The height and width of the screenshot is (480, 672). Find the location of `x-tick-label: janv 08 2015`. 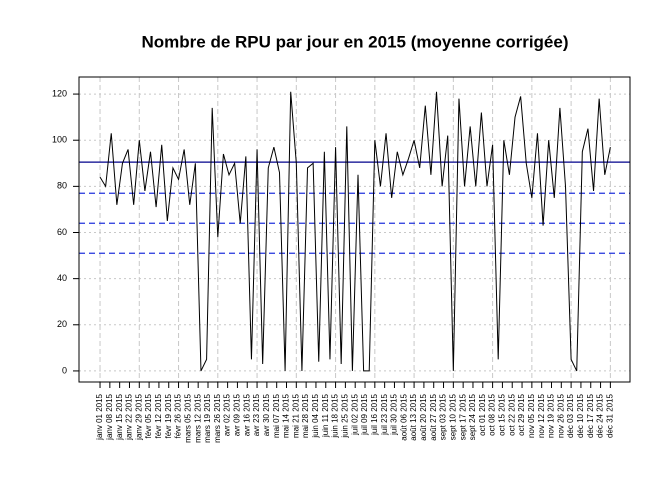

x-tick-label: janv 08 2015 is located at coordinates (109, 416).